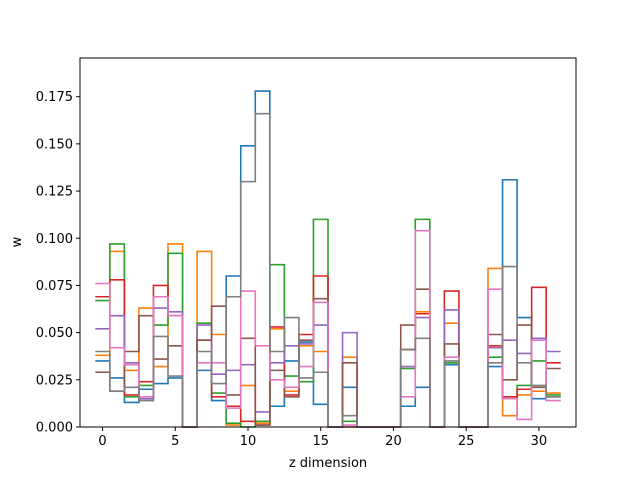 This screenshot has height=480, width=640. I want to click on y-tick-label: 0.025, so click(54, 380).